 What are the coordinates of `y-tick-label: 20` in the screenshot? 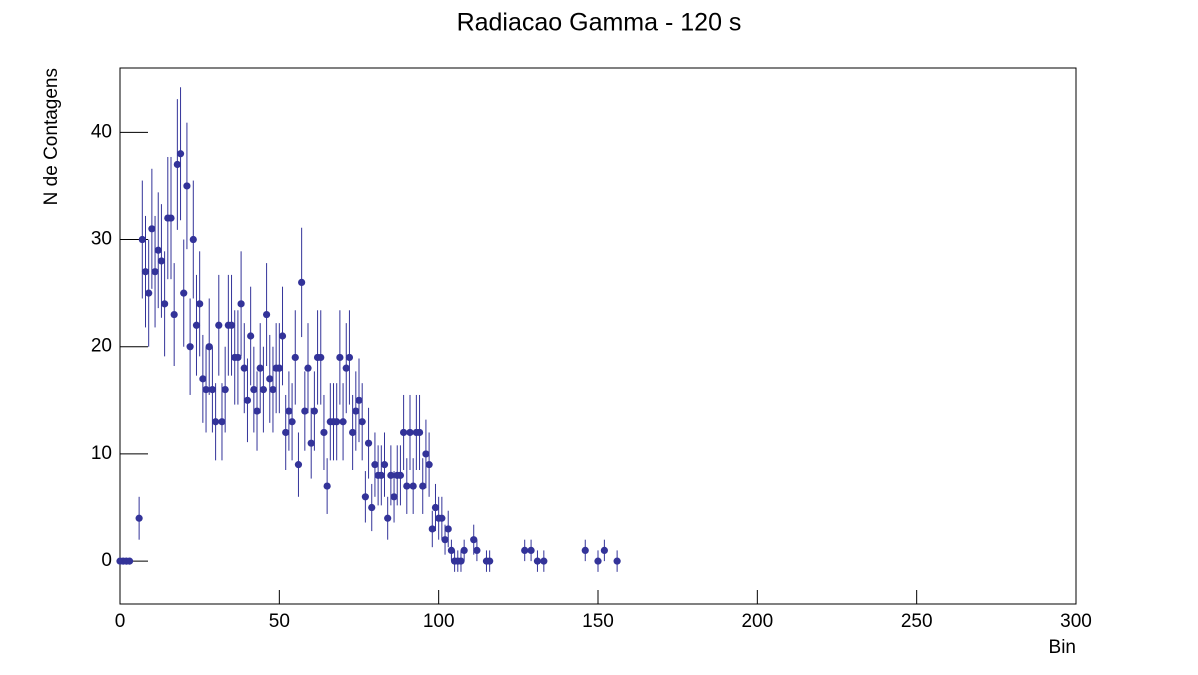 It's located at (101, 346).